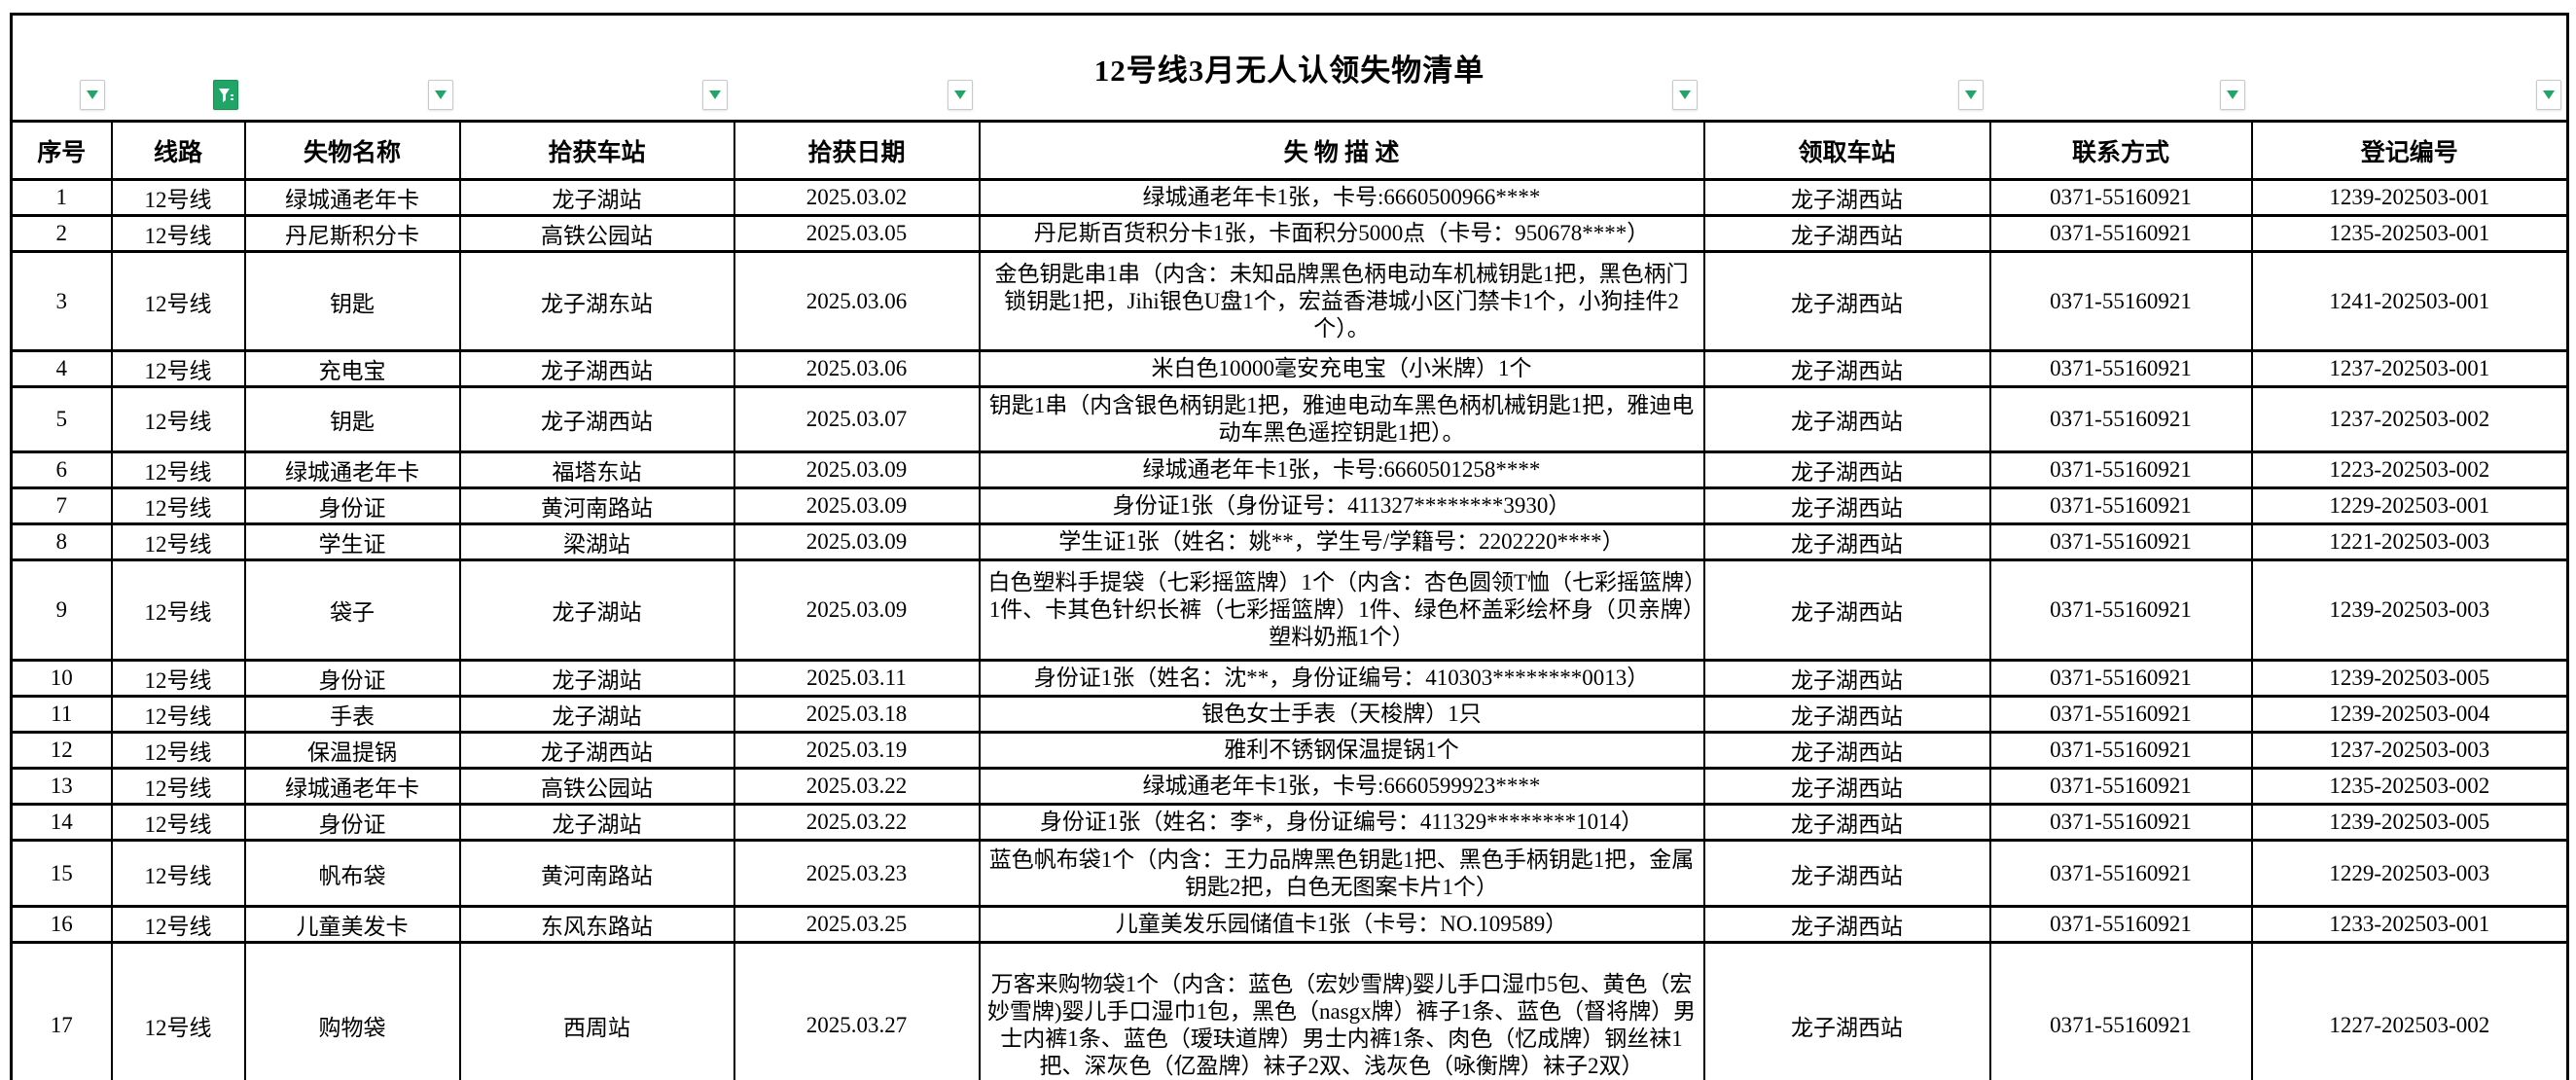 Image resolution: width=2576 pixels, height=1080 pixels. I want to click on cell-registration-no: 1233-202503-001, so click(2409, 924).